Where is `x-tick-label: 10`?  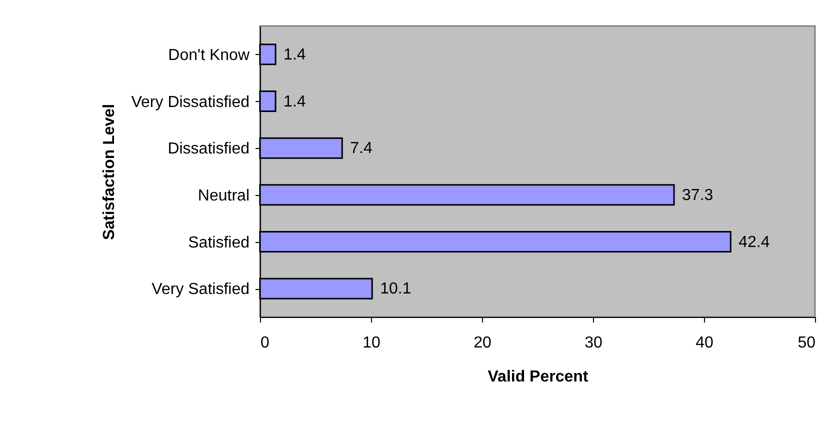 x-tick-label: 10 is located at coordinates (371, 343).